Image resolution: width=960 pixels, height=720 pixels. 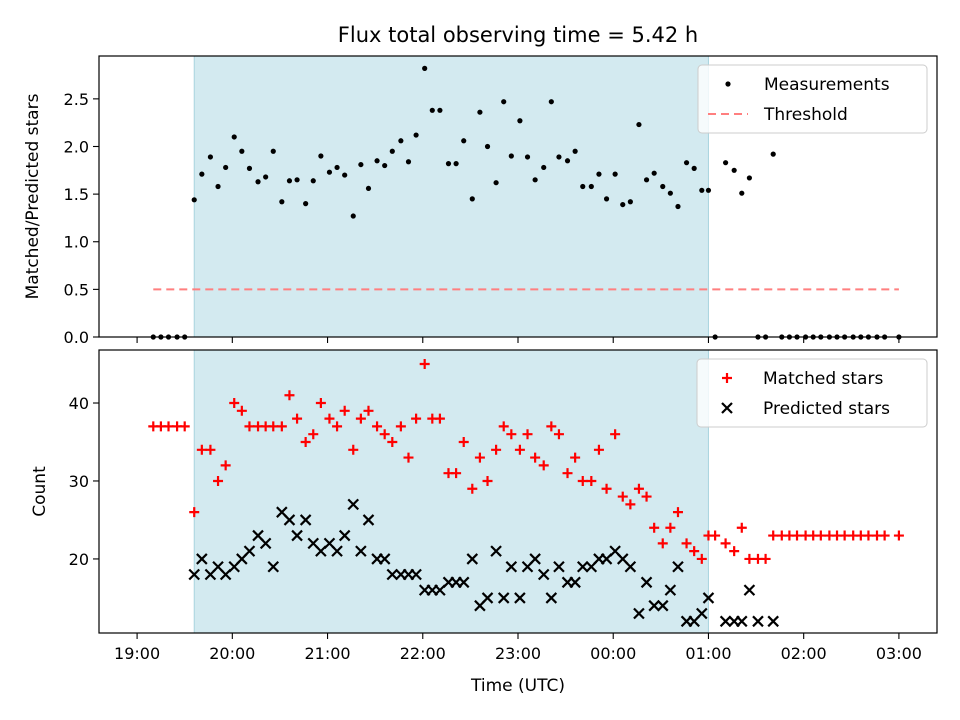 I want to click on y-tick-label: 0.0, so click(x=76, y=337).